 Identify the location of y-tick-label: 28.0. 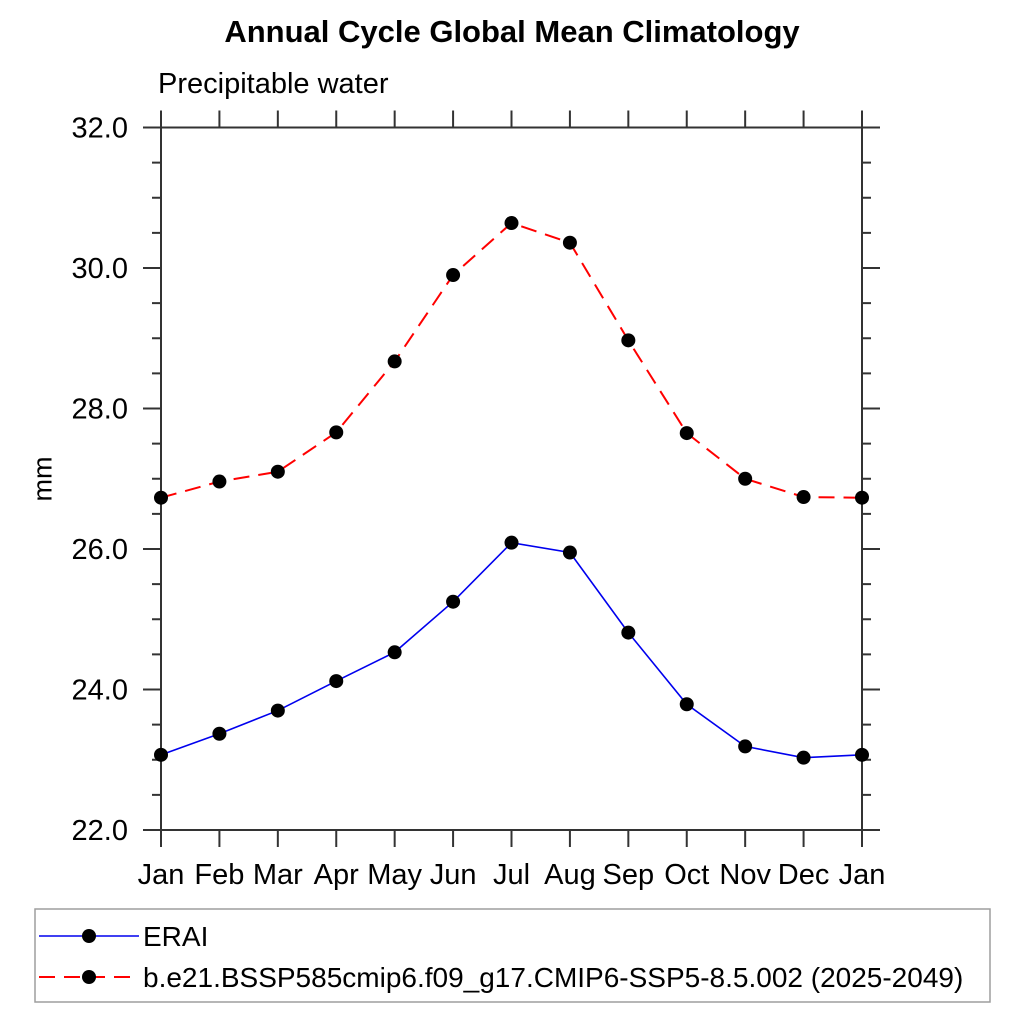
(100, 410).